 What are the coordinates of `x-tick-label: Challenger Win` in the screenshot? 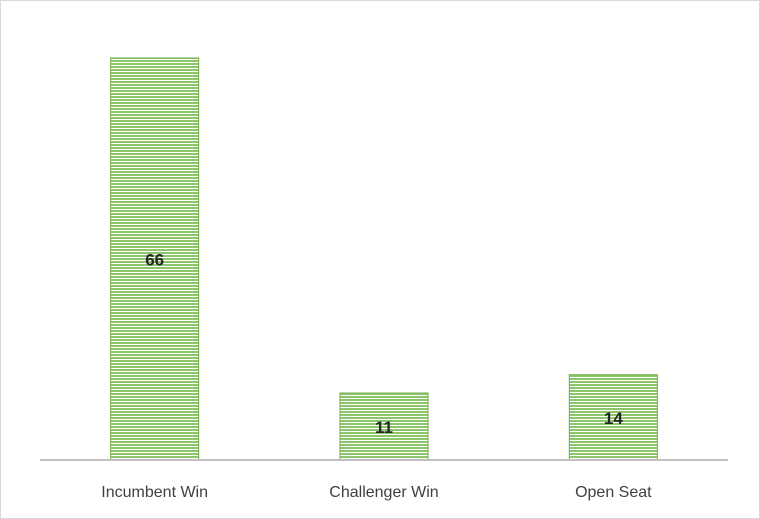 It's located at (383, 492).